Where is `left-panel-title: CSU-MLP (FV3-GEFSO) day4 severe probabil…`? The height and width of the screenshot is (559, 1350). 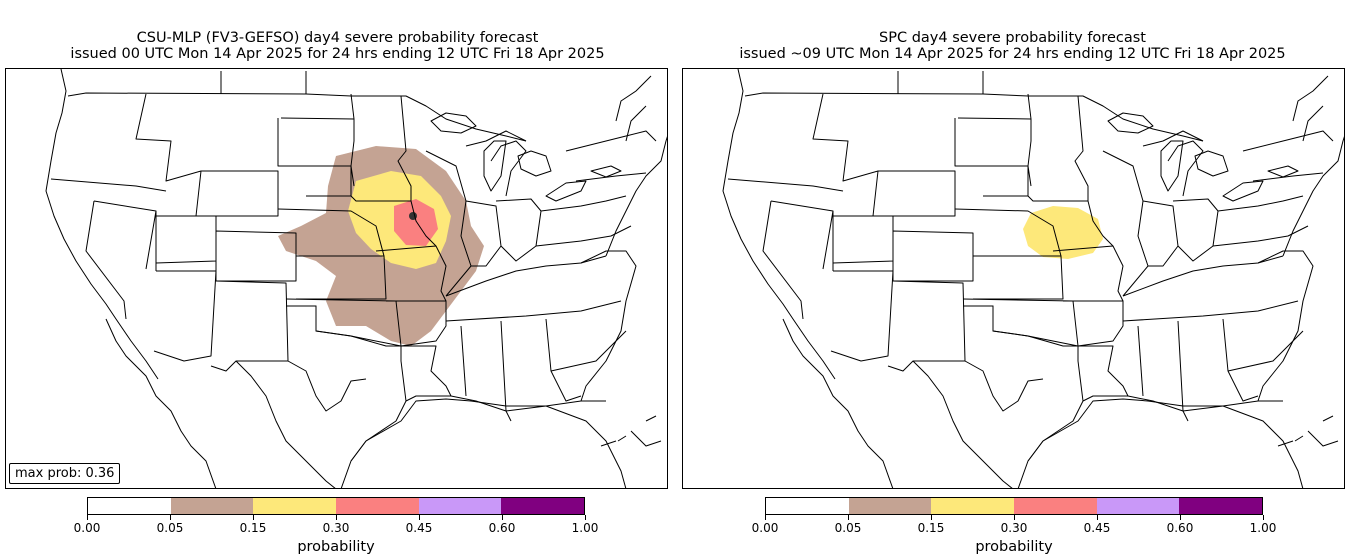 left-panel-title: CSU-MLP (FV3-GEFSO) day4 severe probabil… is located at coordinates (337, 46).